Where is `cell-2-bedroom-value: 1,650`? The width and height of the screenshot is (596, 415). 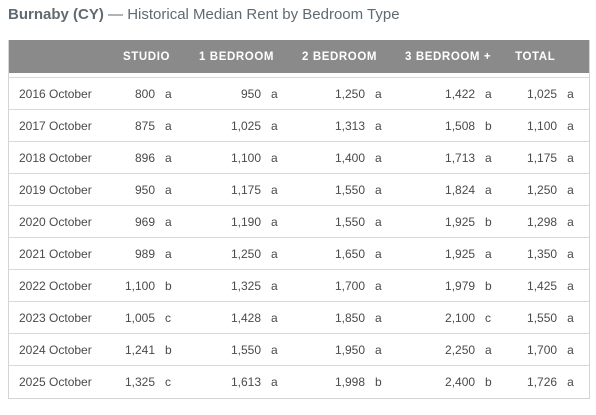 cell-2-bedroom-value: 1,650 is located at coordinates (350, 253).